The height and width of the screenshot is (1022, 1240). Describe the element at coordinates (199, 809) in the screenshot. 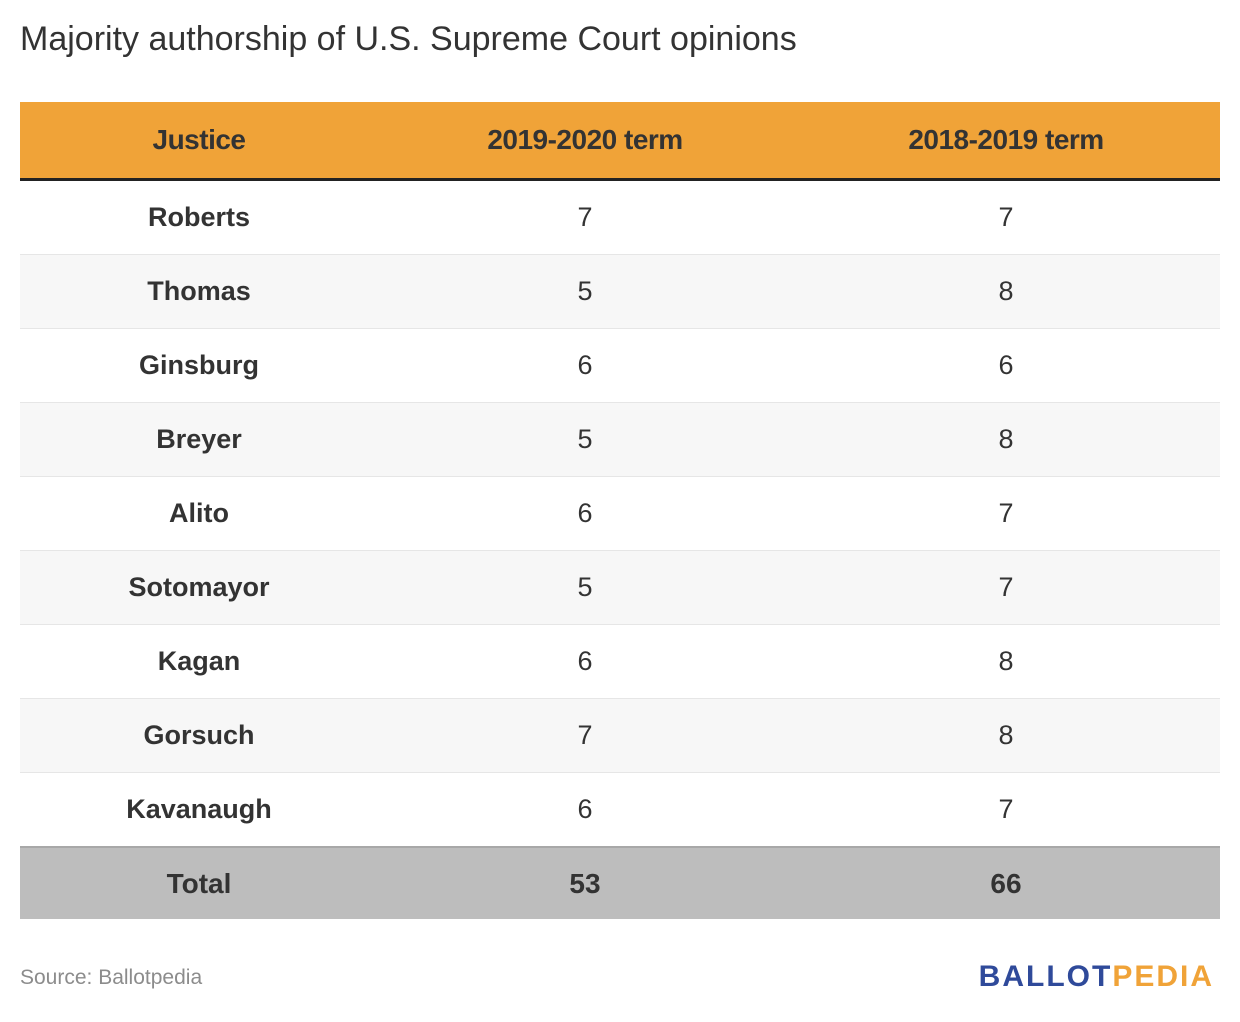

I see `justice-name-cell: Kavanaugh` at that location.